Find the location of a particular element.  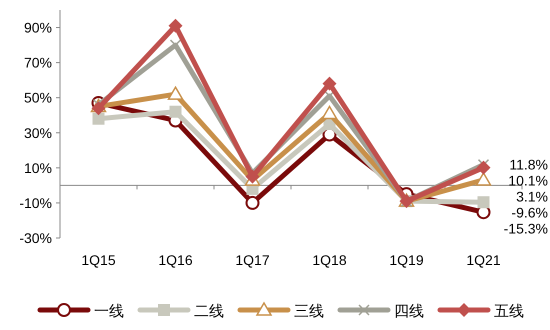

data-label: 11.8% is located at coordinates (528, 164).